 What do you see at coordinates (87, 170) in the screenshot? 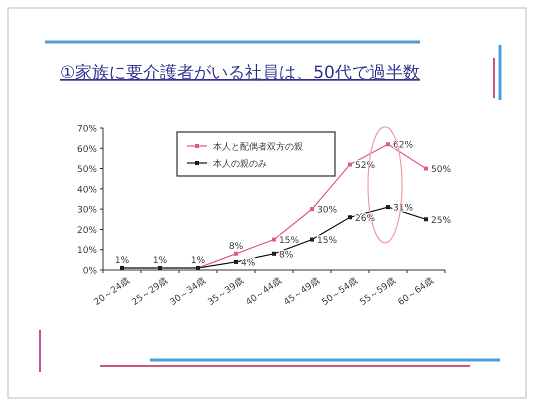
I see `y-tick-label: 50%` at bounding box center [87, 170].